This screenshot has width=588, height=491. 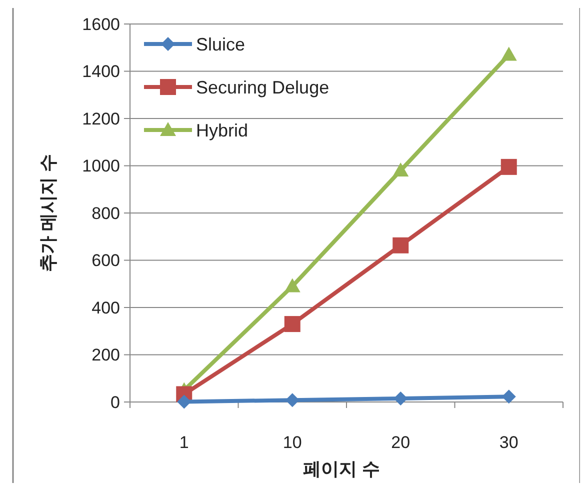 What do you see at coordinates (400, 442) in the screenshot?
I see `x-tick-label: 20` at bounding box center [400, 442].